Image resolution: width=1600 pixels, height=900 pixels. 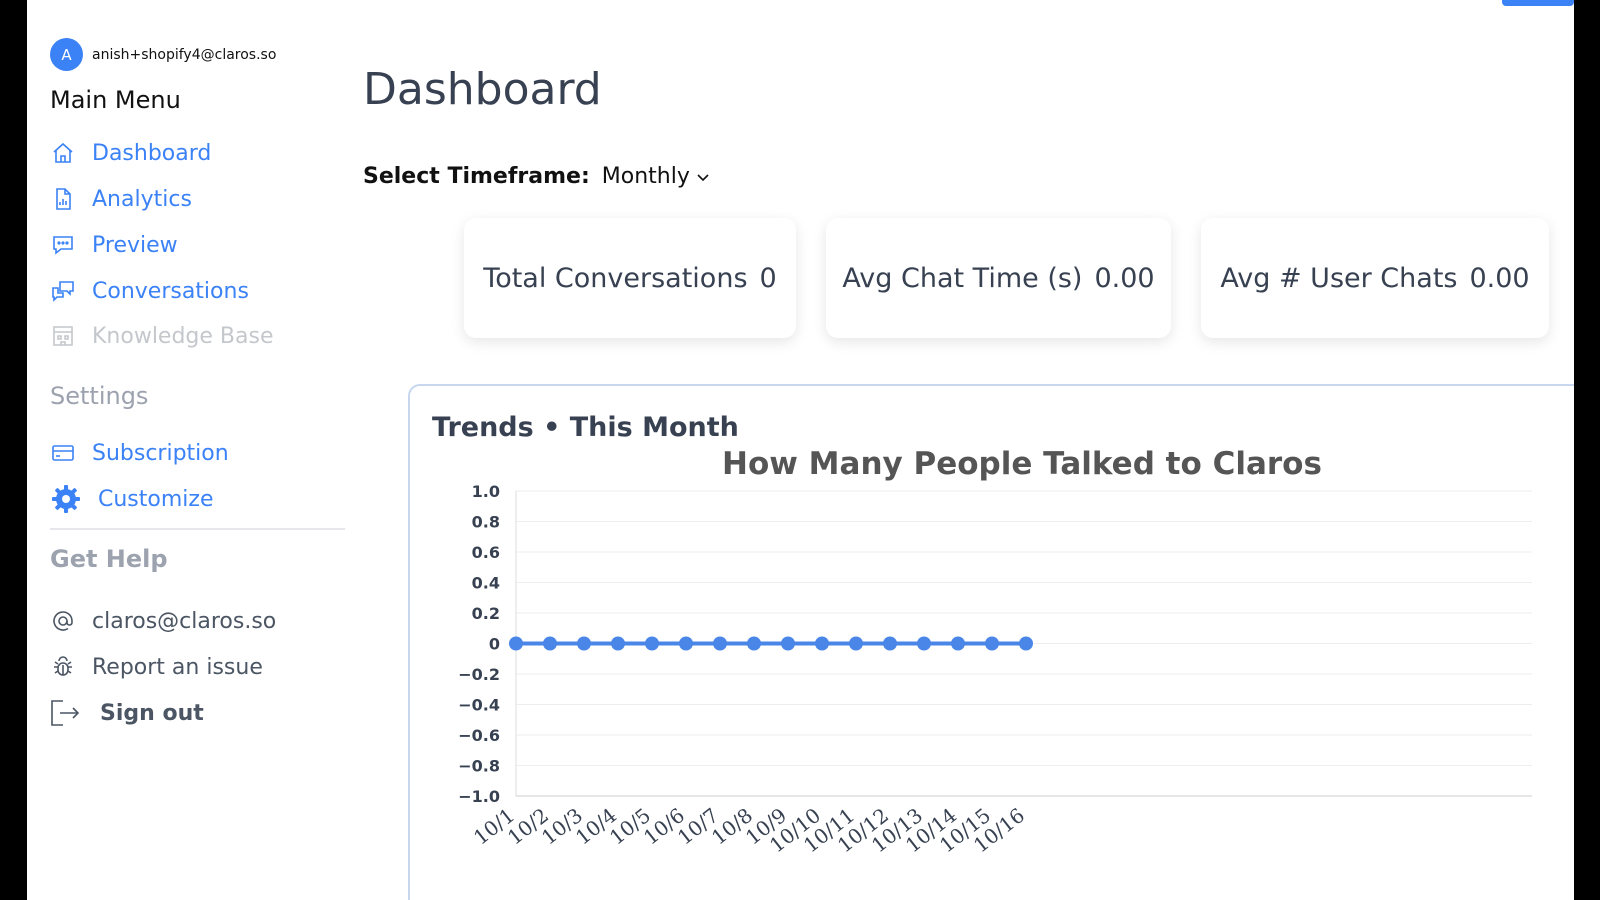 I want to click on sidebar-item-label: Dashboard, so click(x=152, y=153).